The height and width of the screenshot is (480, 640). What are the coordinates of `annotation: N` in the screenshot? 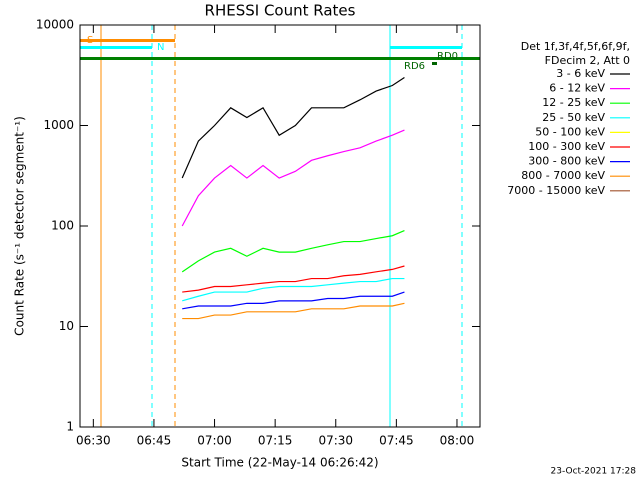 It's located at (160, 47).